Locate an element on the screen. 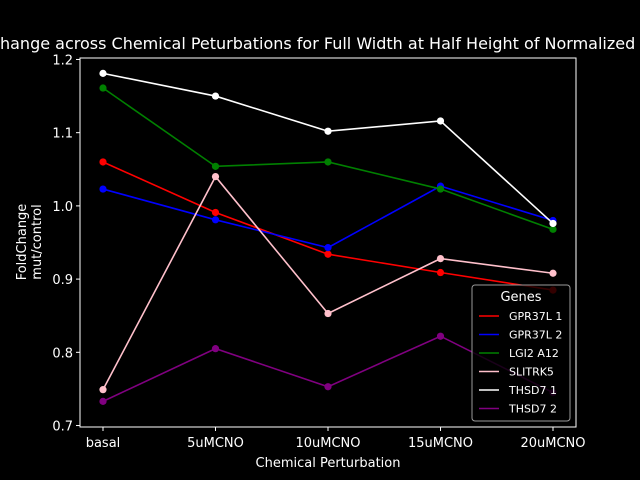 The height and width of the screenshot is (480, 640). y-tick-label: 0.9 is located at coordinates (62, 280).